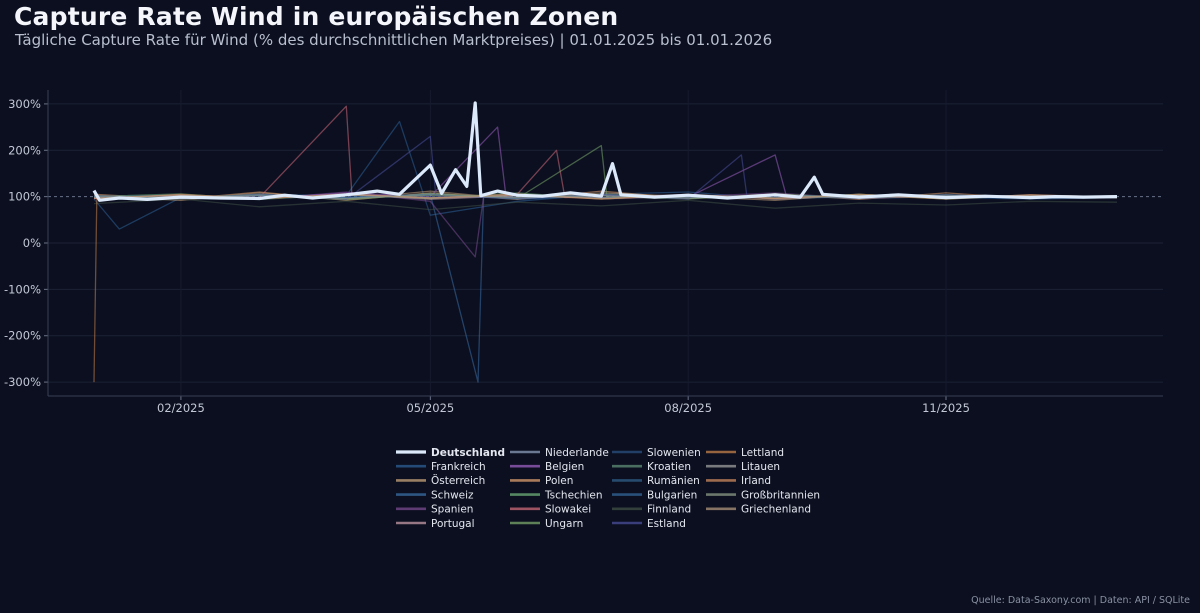 The image size is (1200, 613). I want to click on legend-item-tschechien: Tschechien, so click(556, 495).